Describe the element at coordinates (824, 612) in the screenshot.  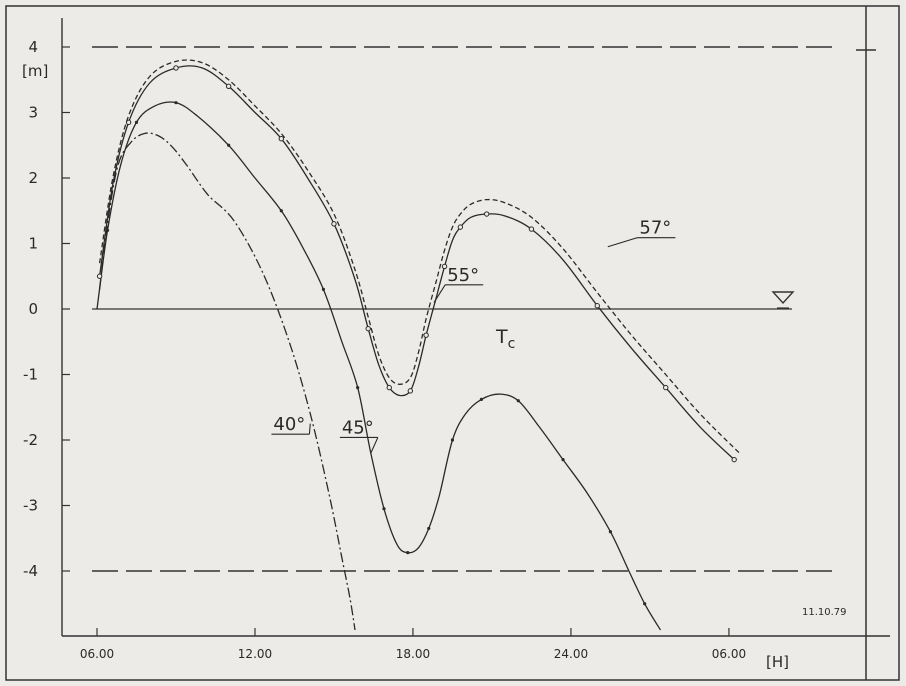
I see `date-note: 11.10.79` at that location.